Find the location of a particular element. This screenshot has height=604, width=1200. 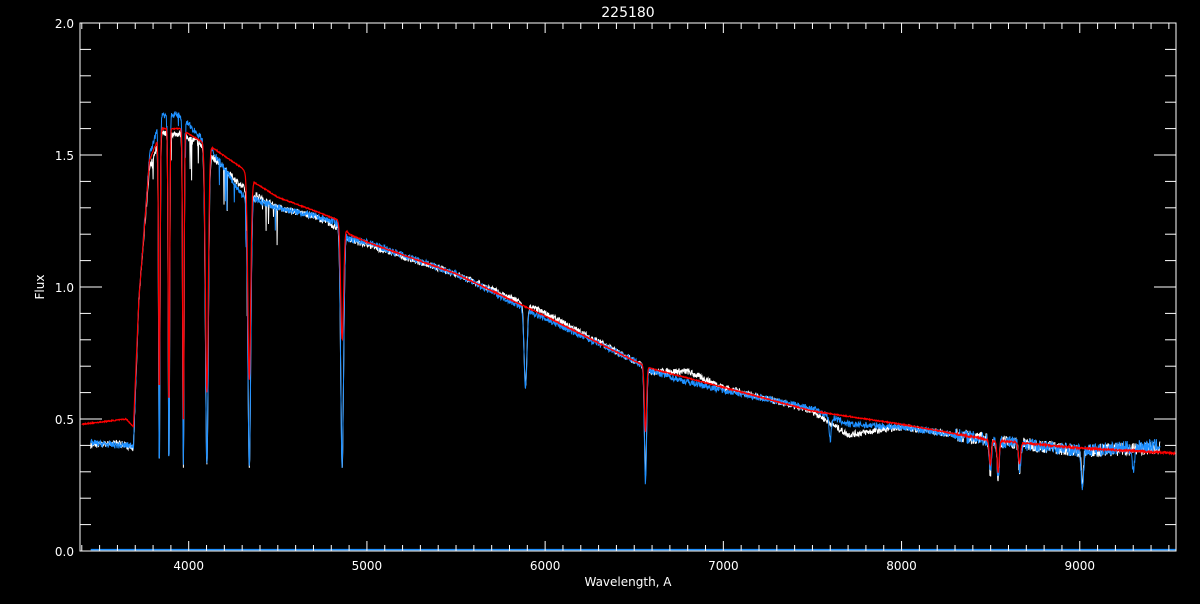

x-tick-label: 8000 is located at coordinates (901, 566).